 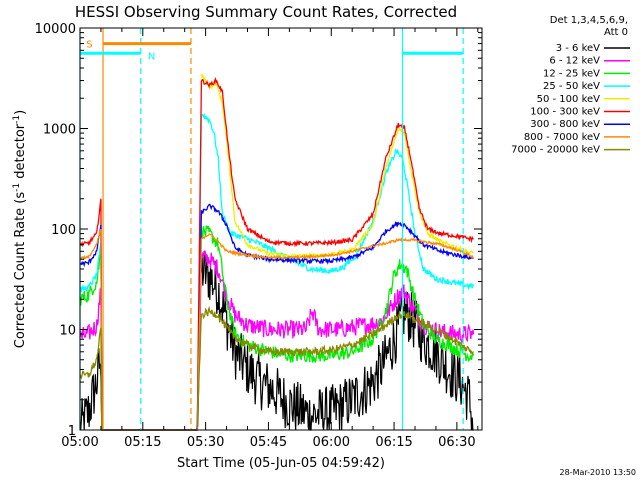 What do you see at coordinates (562, 137) in the screenshot?
I see `legend-label-7: 800 - 7000 keV` at bounding box center [562, 137].